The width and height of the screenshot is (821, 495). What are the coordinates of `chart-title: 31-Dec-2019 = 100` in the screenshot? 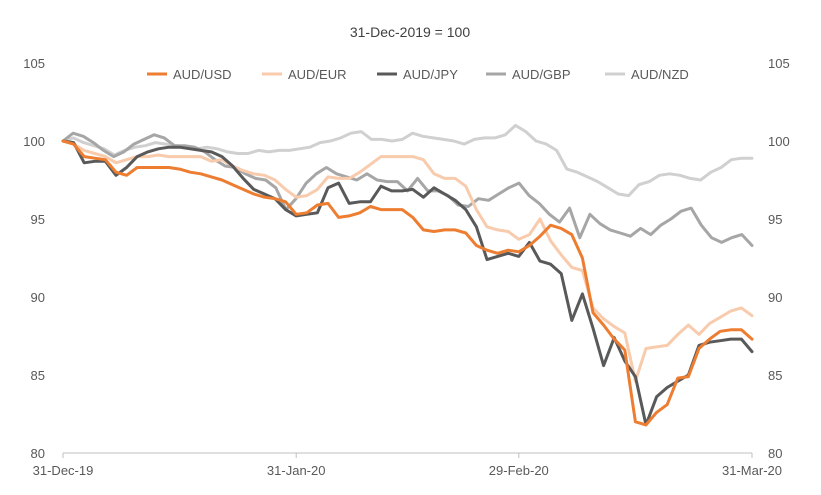 It's located at (410, 32).